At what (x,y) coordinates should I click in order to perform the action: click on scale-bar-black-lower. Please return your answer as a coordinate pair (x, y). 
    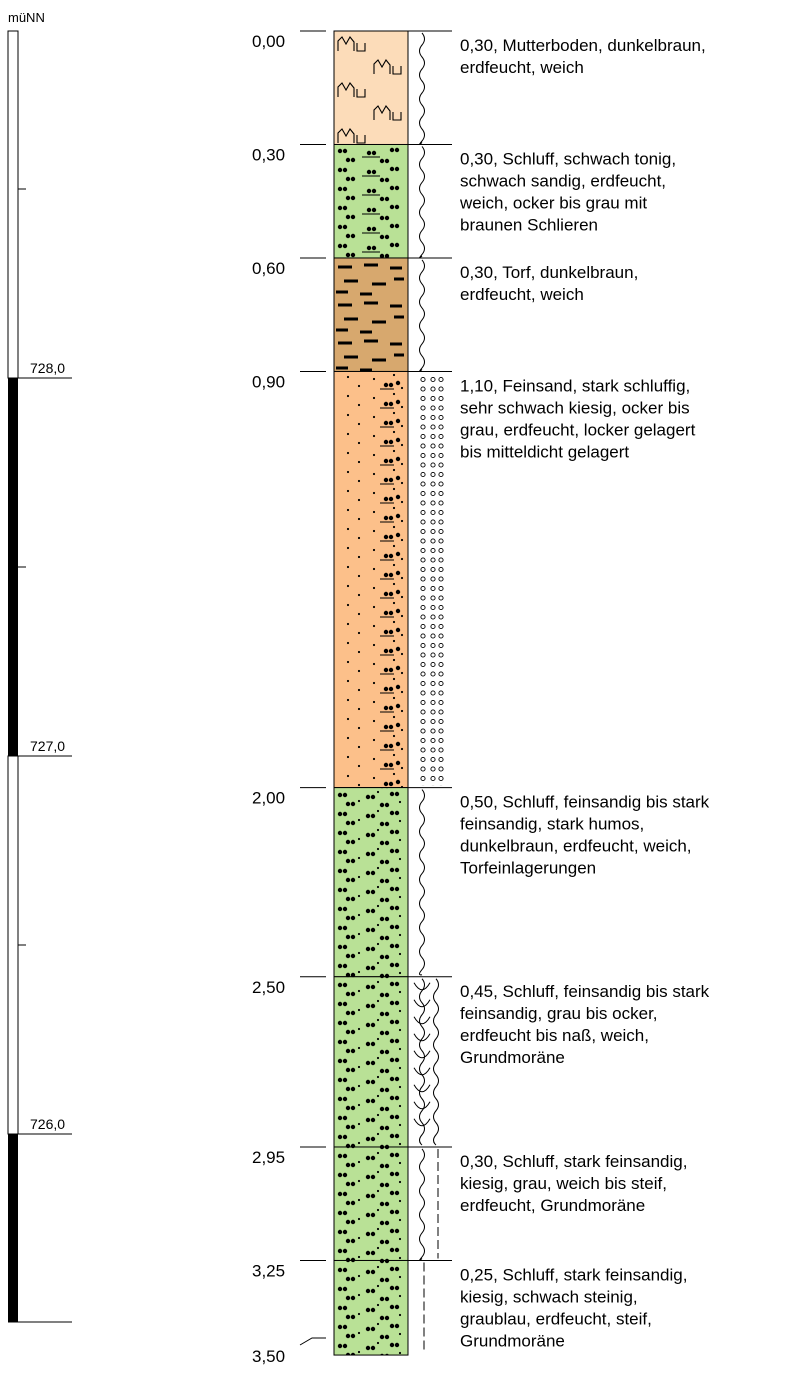
    Looking at the image, I should click on (13, 1228).